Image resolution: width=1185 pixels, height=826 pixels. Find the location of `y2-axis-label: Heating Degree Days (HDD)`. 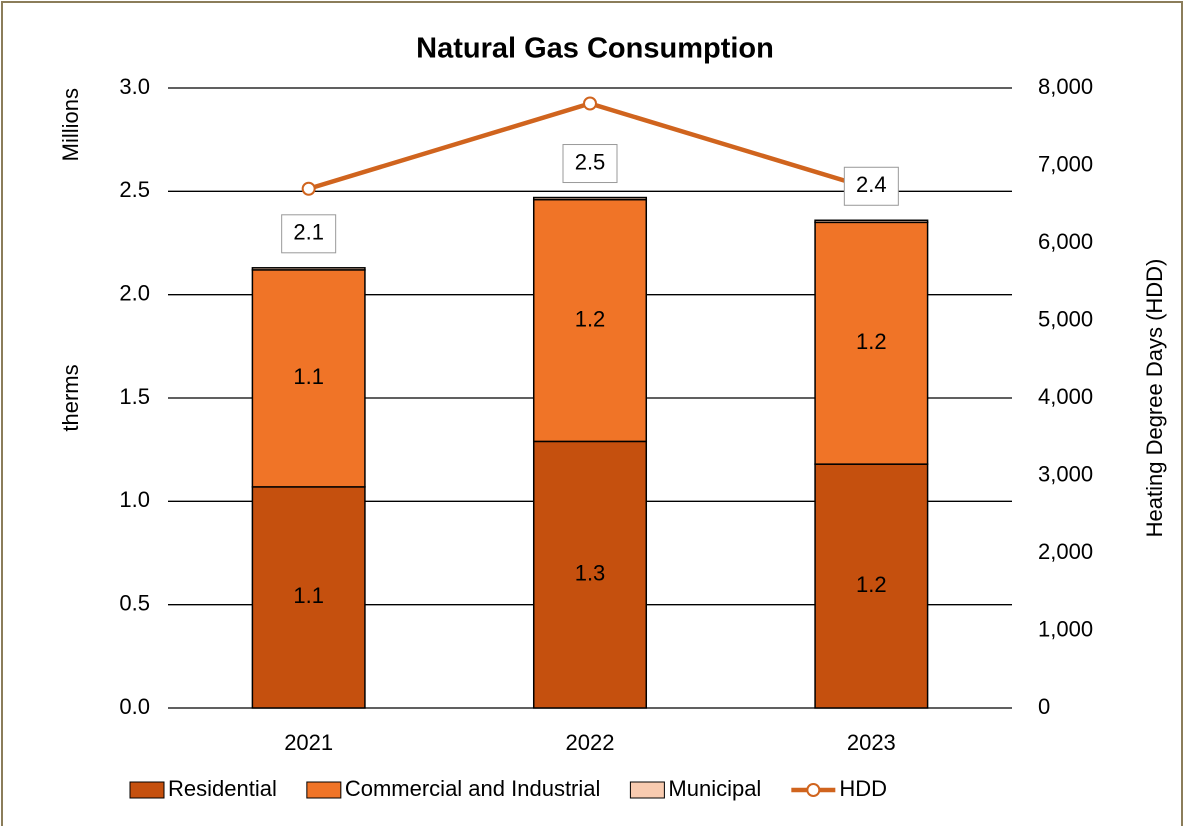

y2-axis-label: Heating Degree Days (HDD) is located at coordinates (1154, 398).